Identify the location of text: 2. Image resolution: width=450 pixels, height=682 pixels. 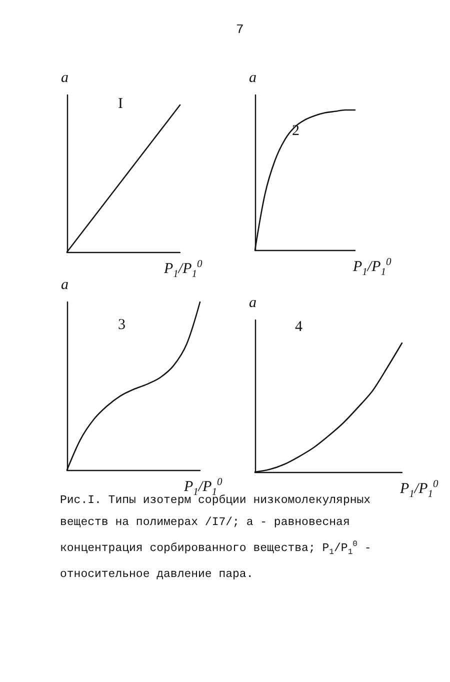
(296, 131).